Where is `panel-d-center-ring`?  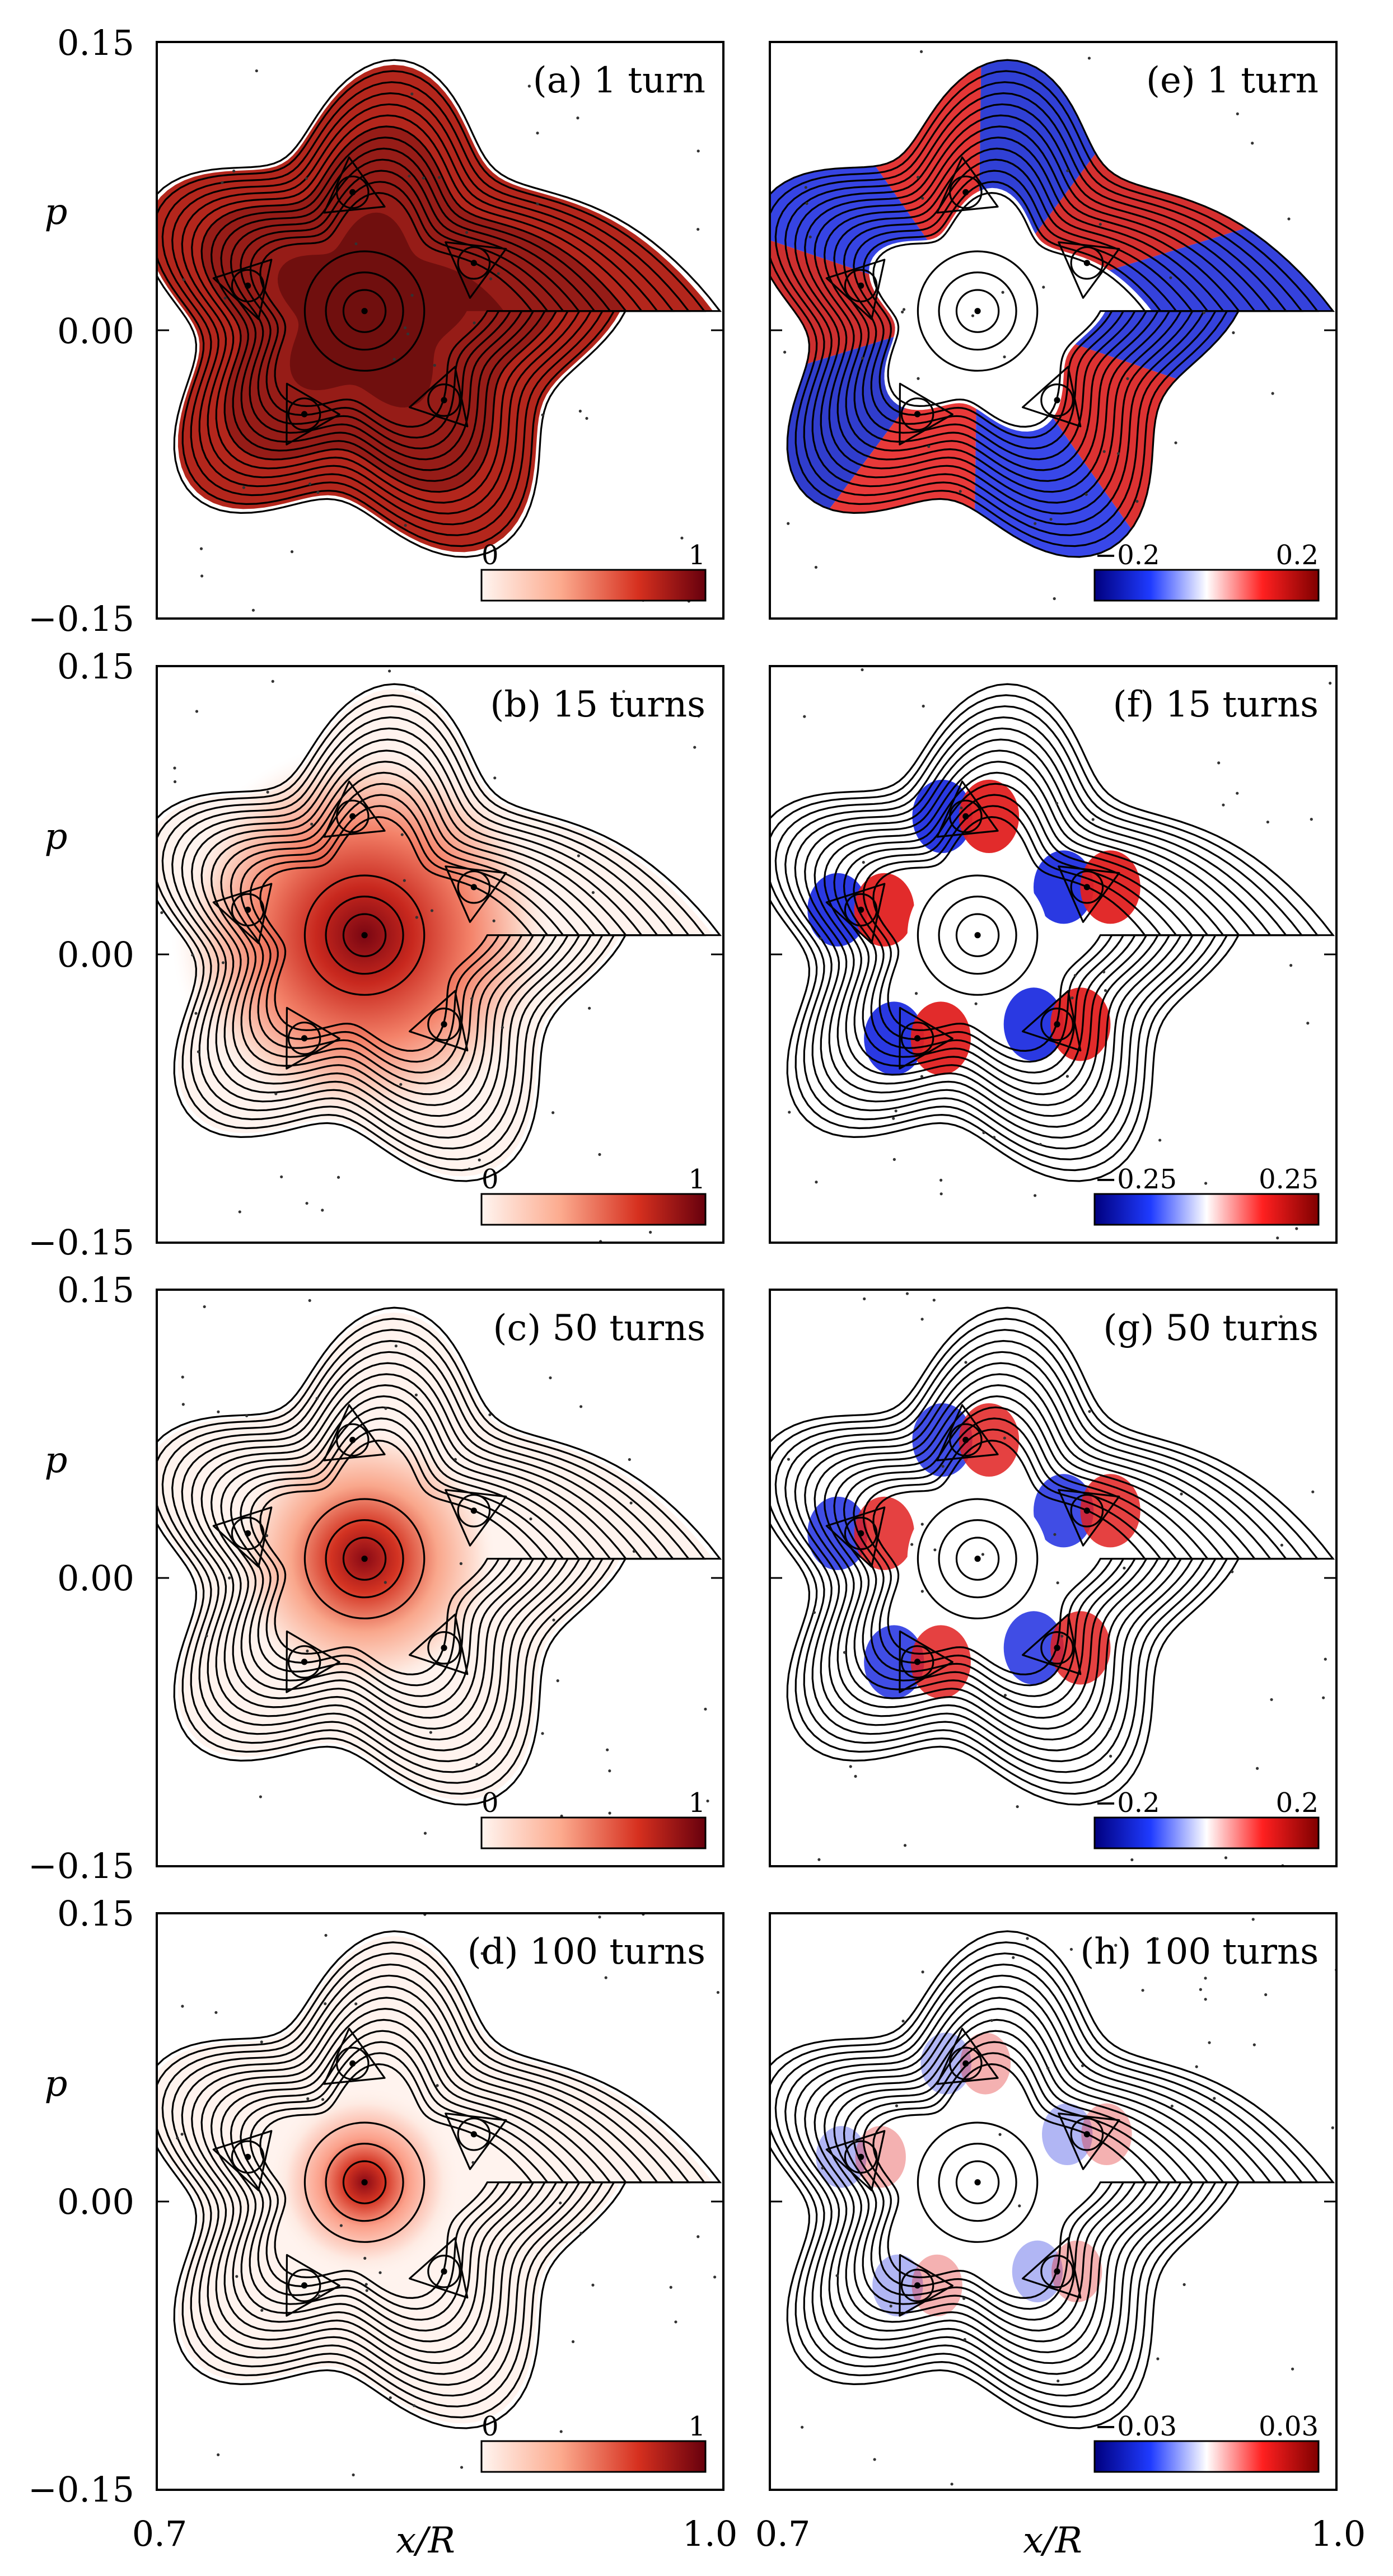 panel-d-center-ring is located at coordinates (365, 2182).